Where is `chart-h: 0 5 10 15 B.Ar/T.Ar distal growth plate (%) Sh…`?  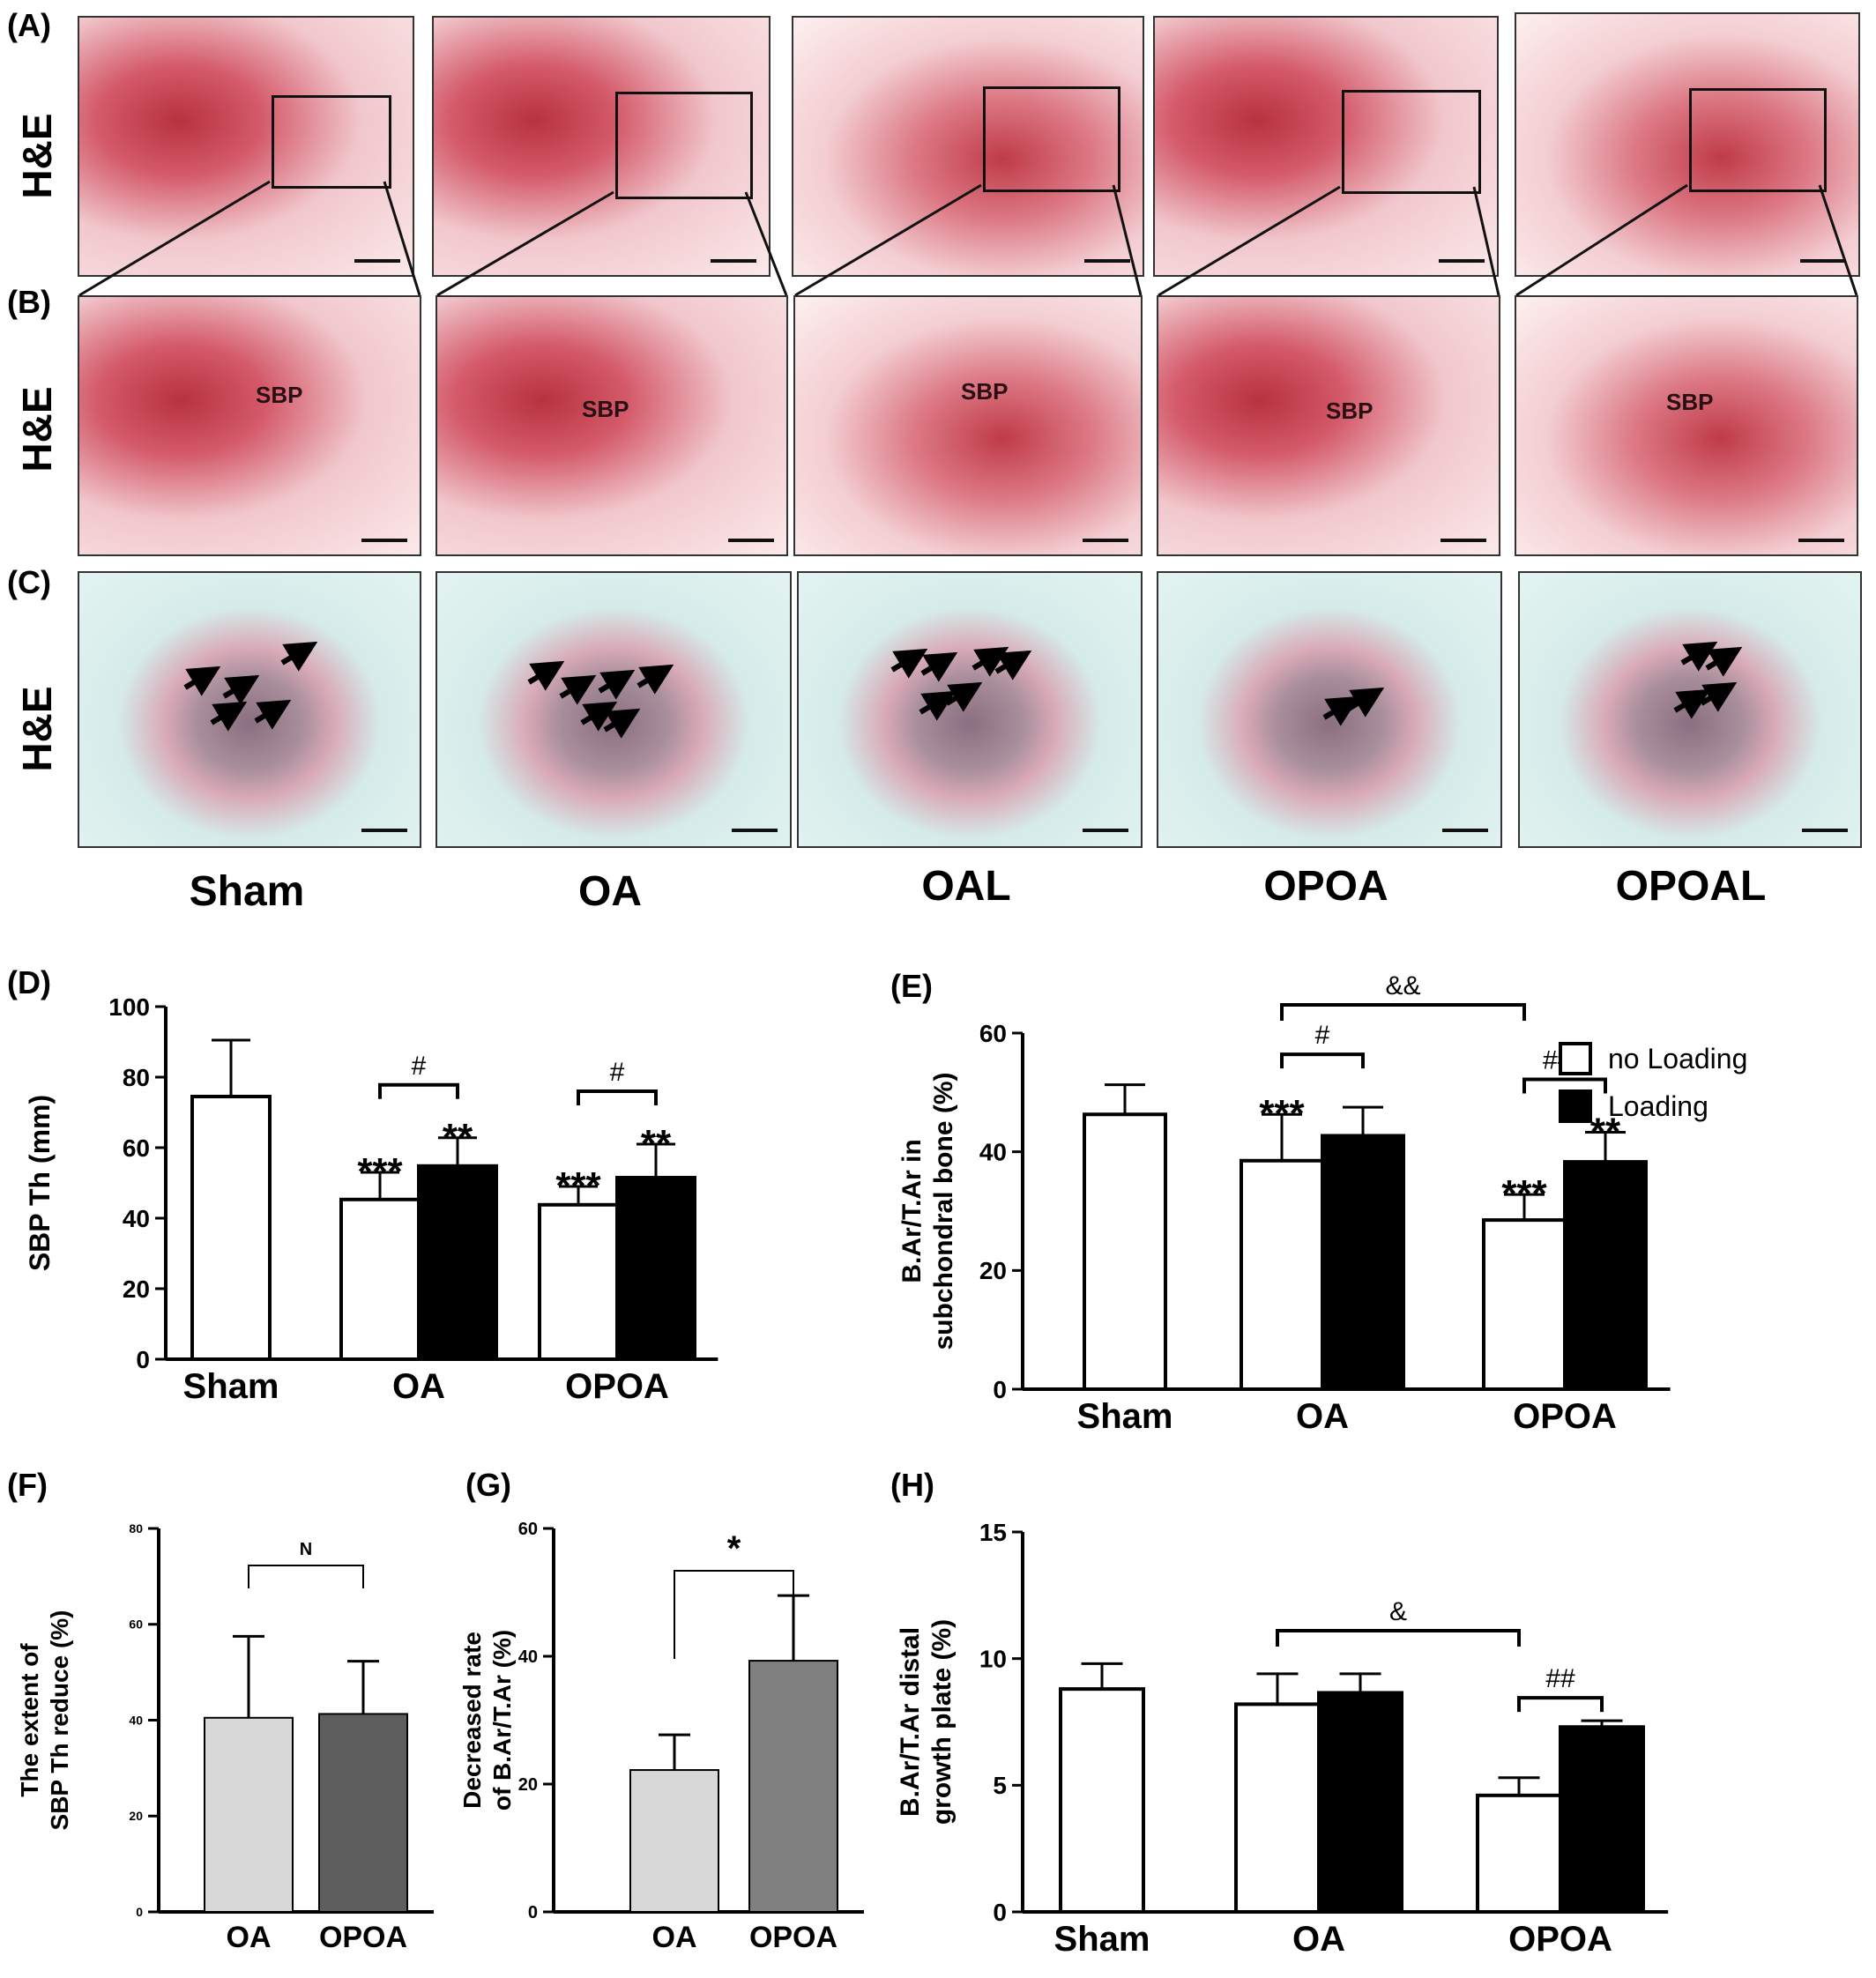 chart-h: 0 5 10 15 B.Ar/T.Ar distal growth plate (%) Sh… is located at coordinates (1282, 1739).